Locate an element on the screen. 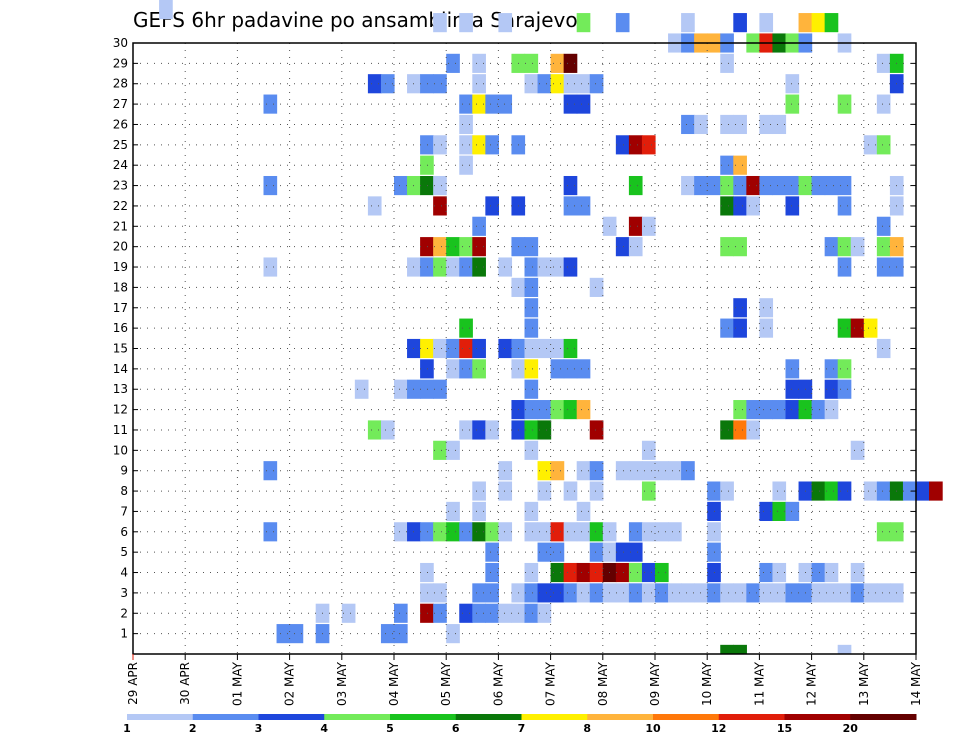  y-tick-label: 20 is located at coordinates (120, 247).